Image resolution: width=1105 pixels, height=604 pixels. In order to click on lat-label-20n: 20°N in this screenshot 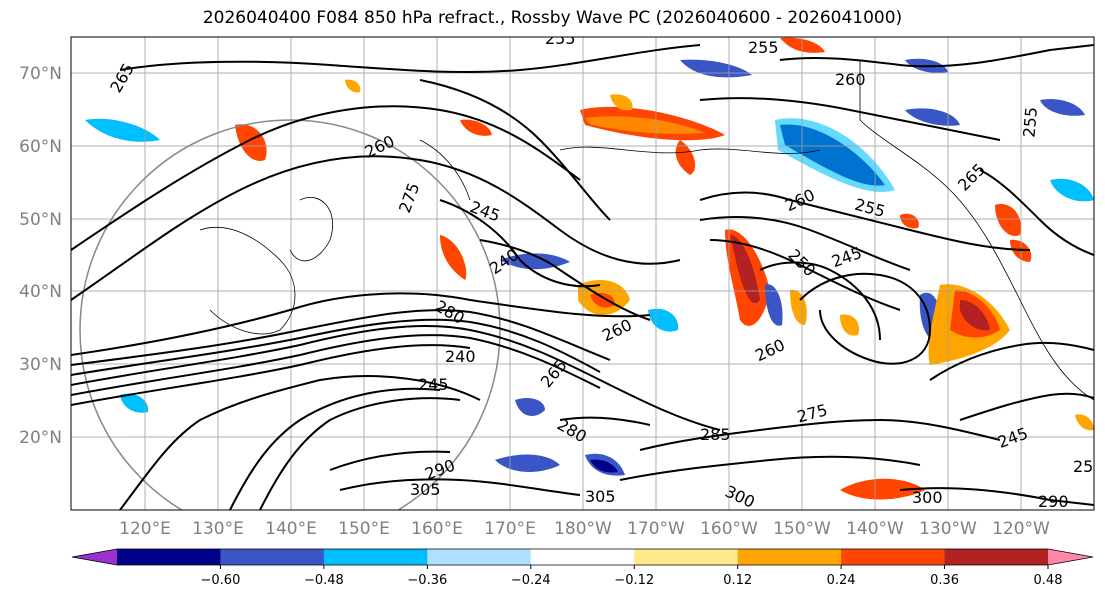, I will do `click(40, 438)`.